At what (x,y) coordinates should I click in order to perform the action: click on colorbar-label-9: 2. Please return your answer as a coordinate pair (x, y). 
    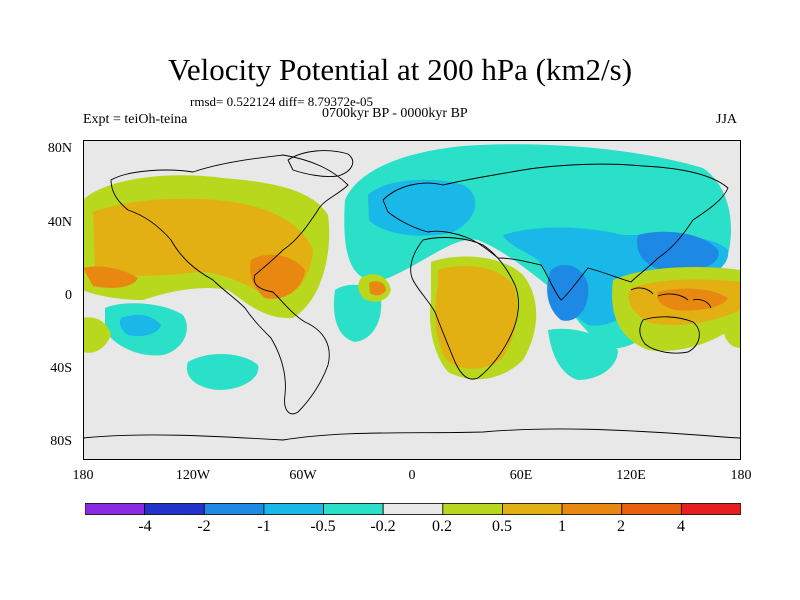
    Looking at the image, I should click on (621, 526).